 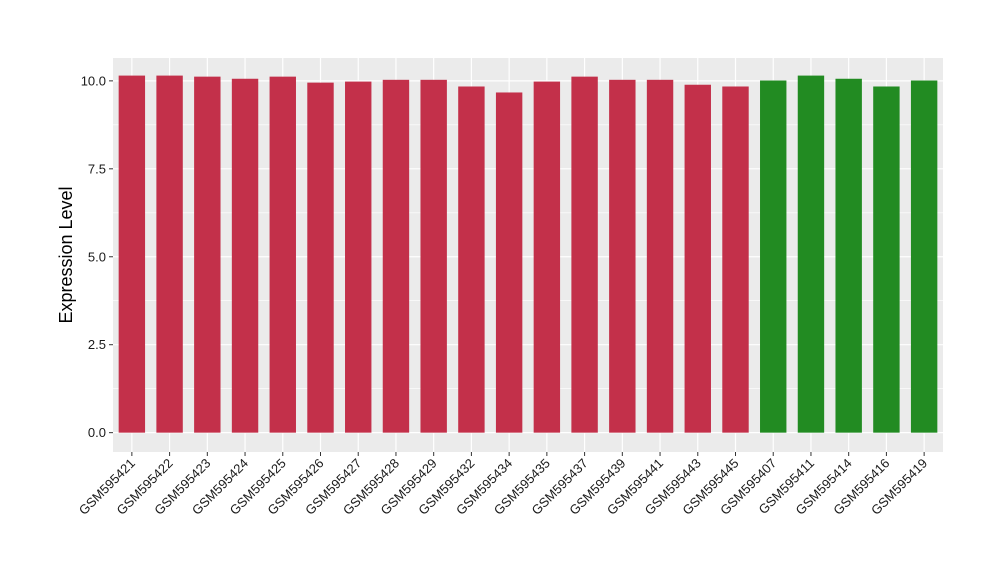 I want to click on bar-GSM595428, so click(x=396, y=256).